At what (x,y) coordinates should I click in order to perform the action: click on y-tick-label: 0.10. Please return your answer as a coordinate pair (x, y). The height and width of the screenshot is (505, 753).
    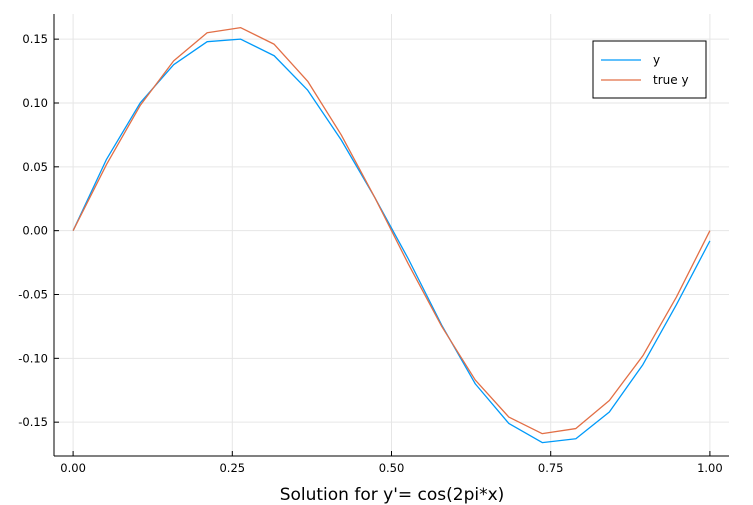
    Looking at the image, I should click on (35, 103).